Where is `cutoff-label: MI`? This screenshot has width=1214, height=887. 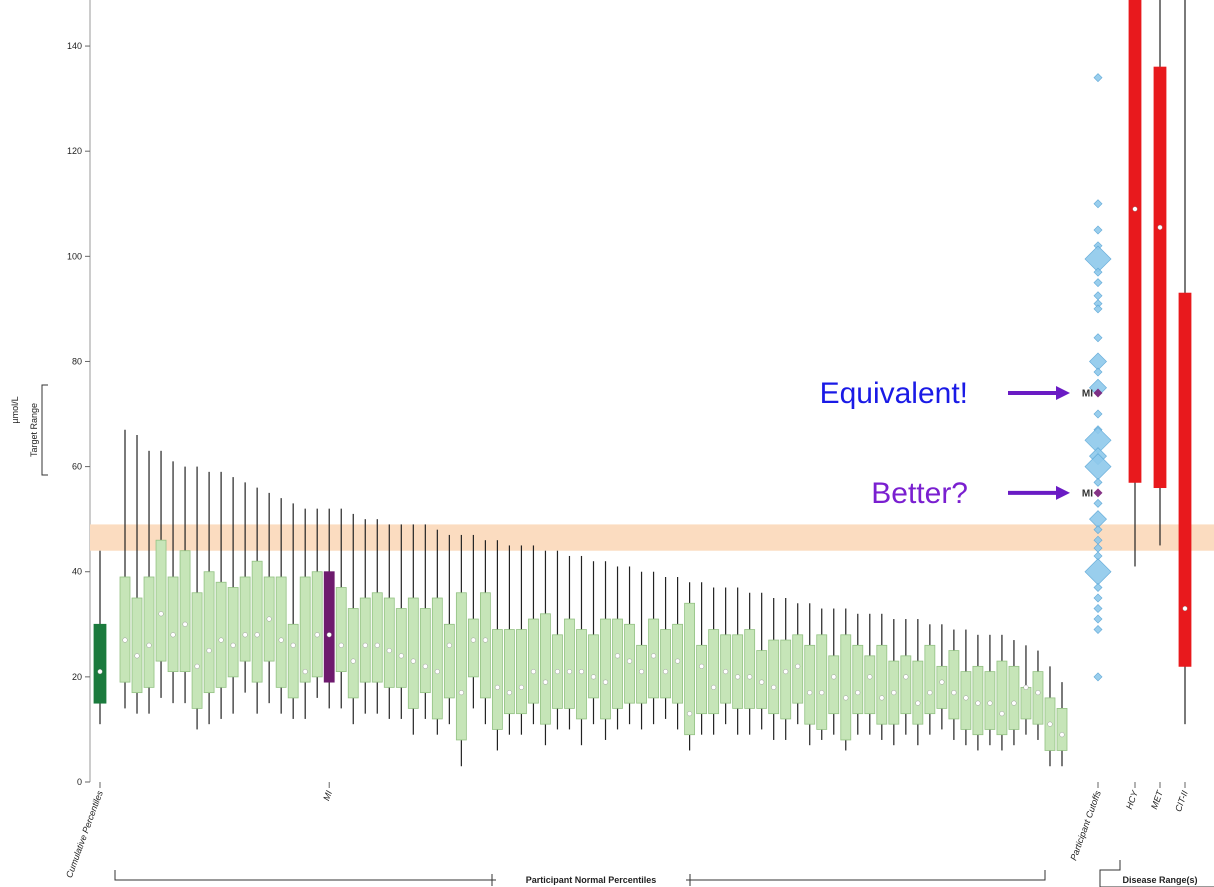 cutoff-label: MI is located at coordinates (1087, 394).